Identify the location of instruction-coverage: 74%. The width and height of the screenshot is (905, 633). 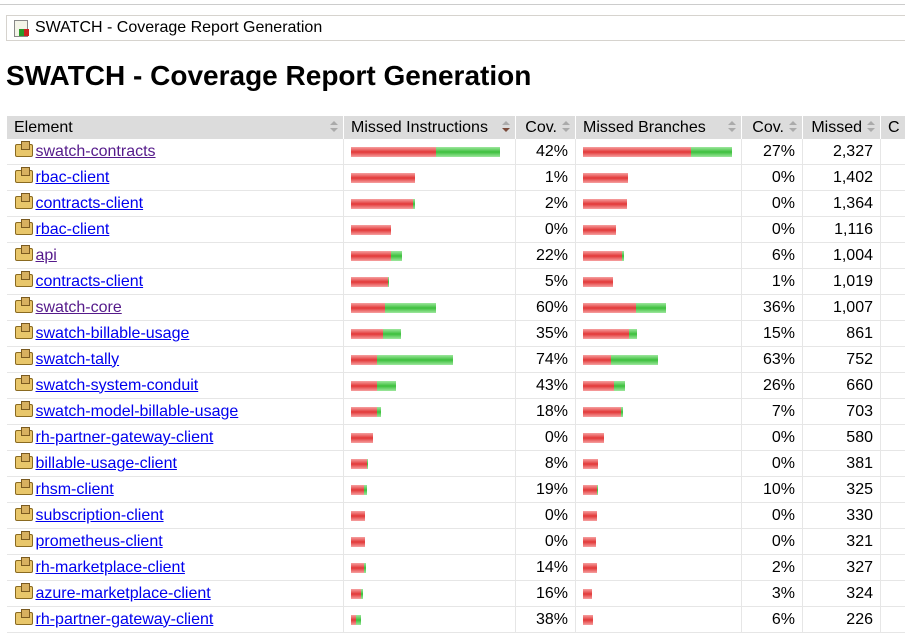
(546, 360).